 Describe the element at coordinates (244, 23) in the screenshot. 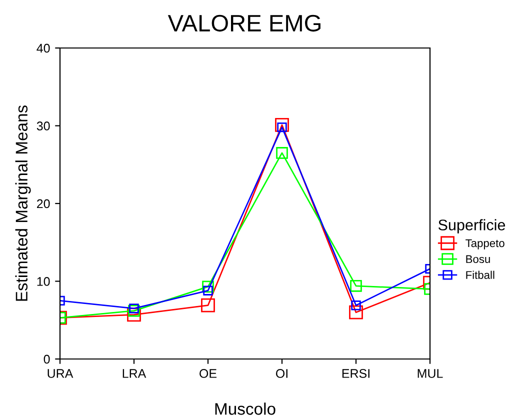

I see `chart-title: VALORE EMG` at that location.